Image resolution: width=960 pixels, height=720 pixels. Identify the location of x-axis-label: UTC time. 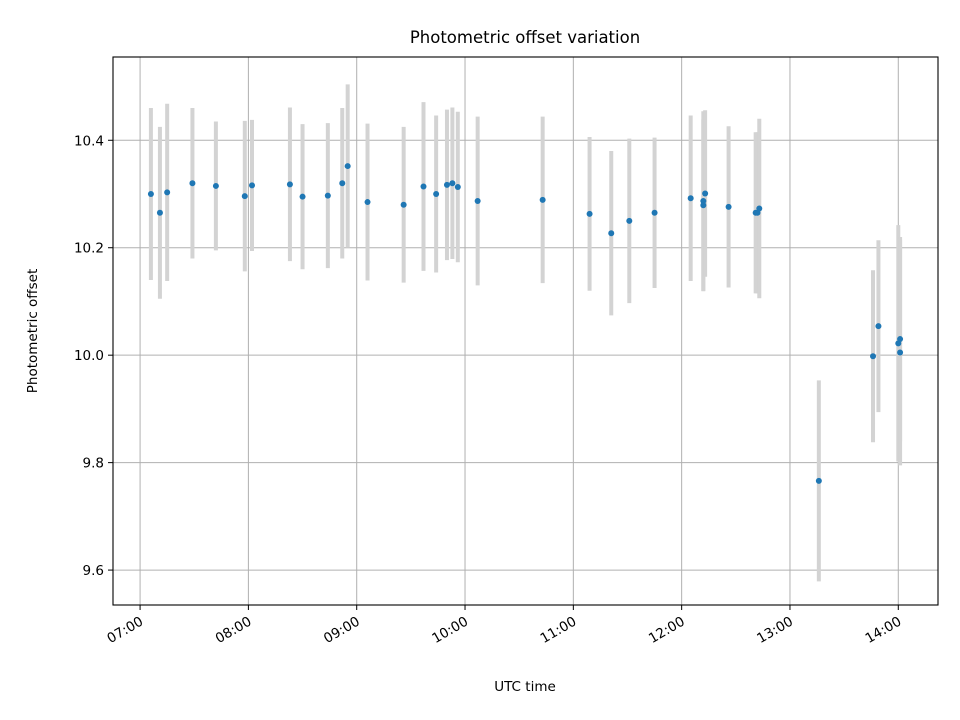
(525, 687).